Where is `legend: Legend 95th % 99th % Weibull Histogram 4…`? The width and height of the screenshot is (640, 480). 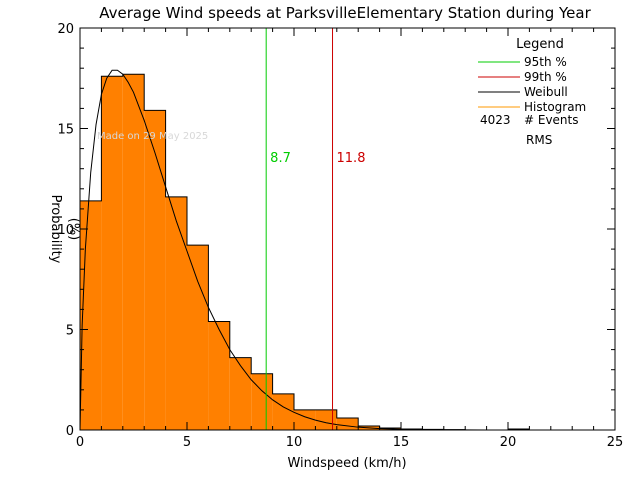
legend: Legend 95th % 99th % Weibull Histogram 4… is located at coordinates (532, 92).